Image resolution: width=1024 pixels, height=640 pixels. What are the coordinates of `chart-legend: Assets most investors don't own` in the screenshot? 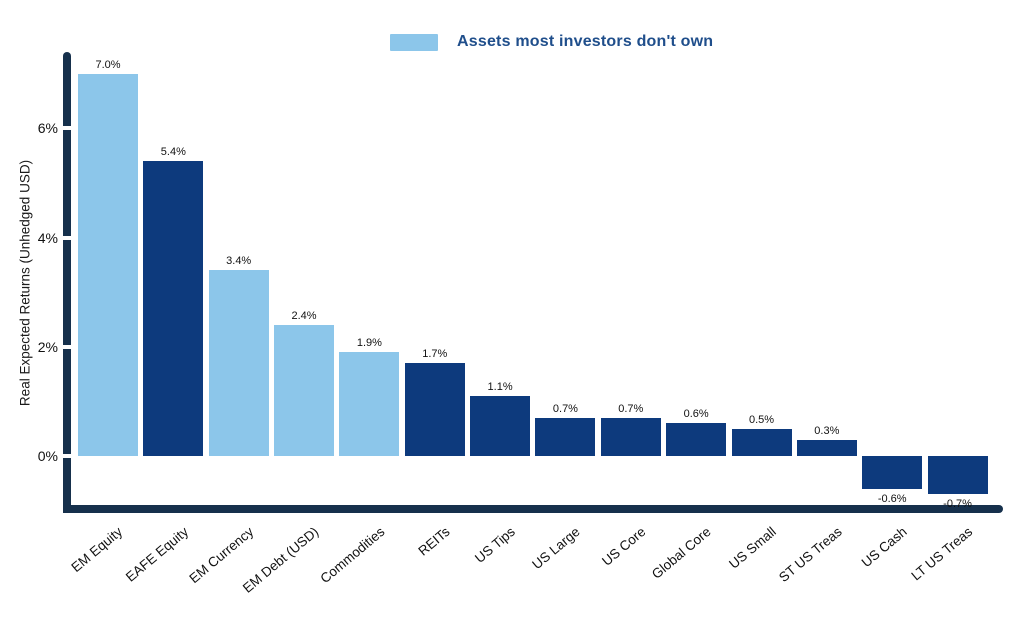 It's located at (551, 42).